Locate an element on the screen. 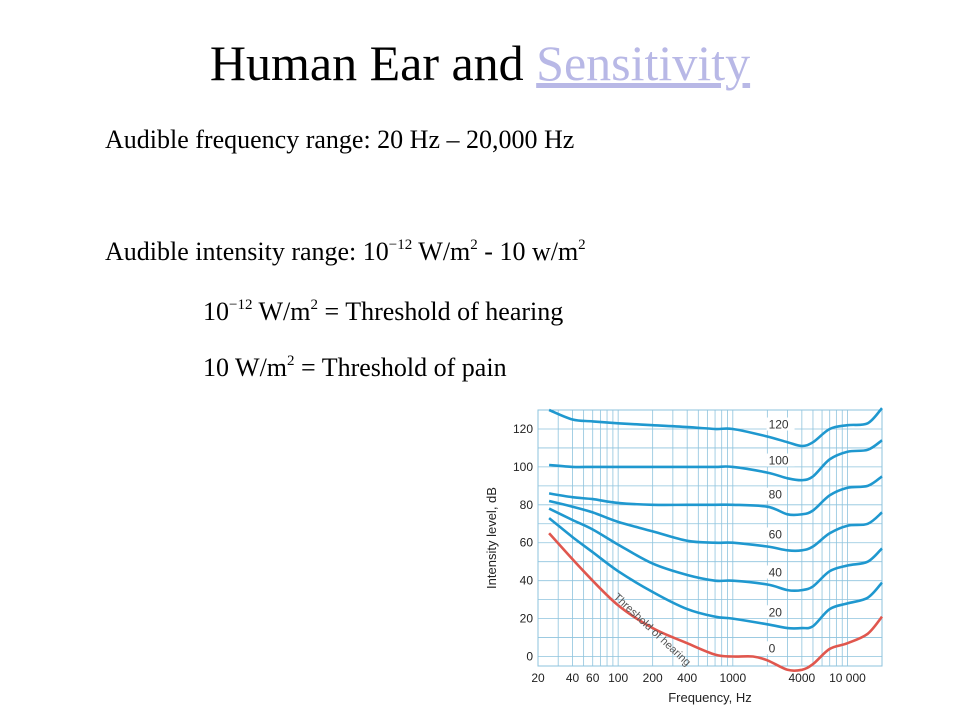 The height and width of the screenshot is (720, 960). series-label-0: 0 is located at coordinates (772, 648).